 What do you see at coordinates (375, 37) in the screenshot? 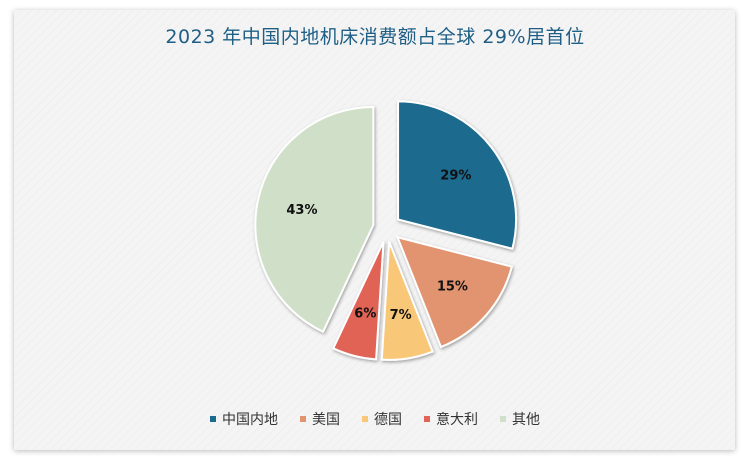
I see `chart-title: 2023 年中国内地机床消费额占全球 29%居首位` at bounding box center [375, 37].